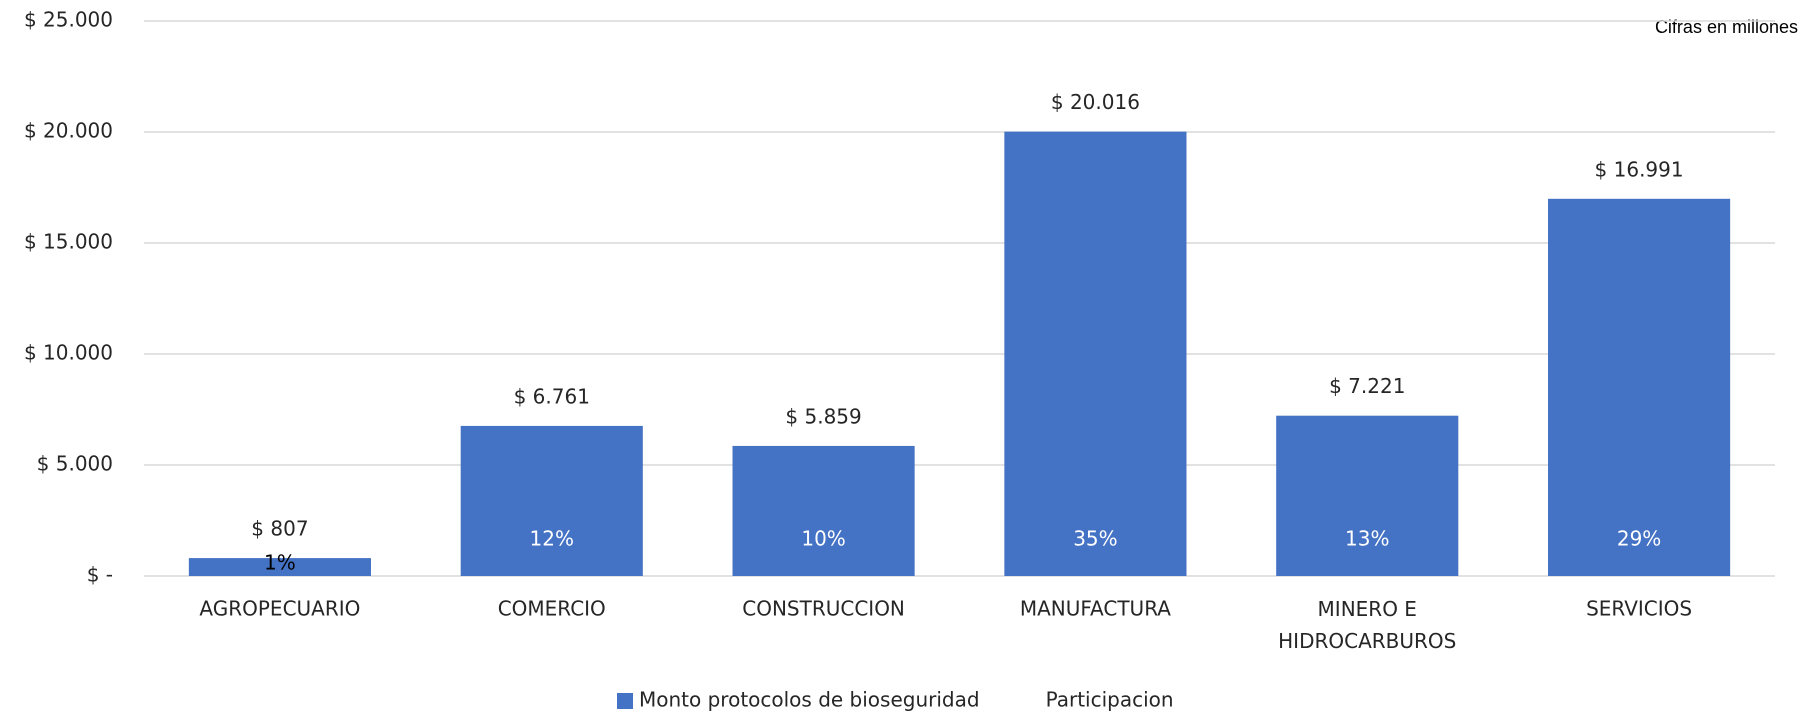 The image size is (1802, 715). What do you see at coordinates (1367, 625) in the screenshot?
I see `x-tick-label: MINERO E HIDROCARBUROS` at bounding box center [1367, 625].